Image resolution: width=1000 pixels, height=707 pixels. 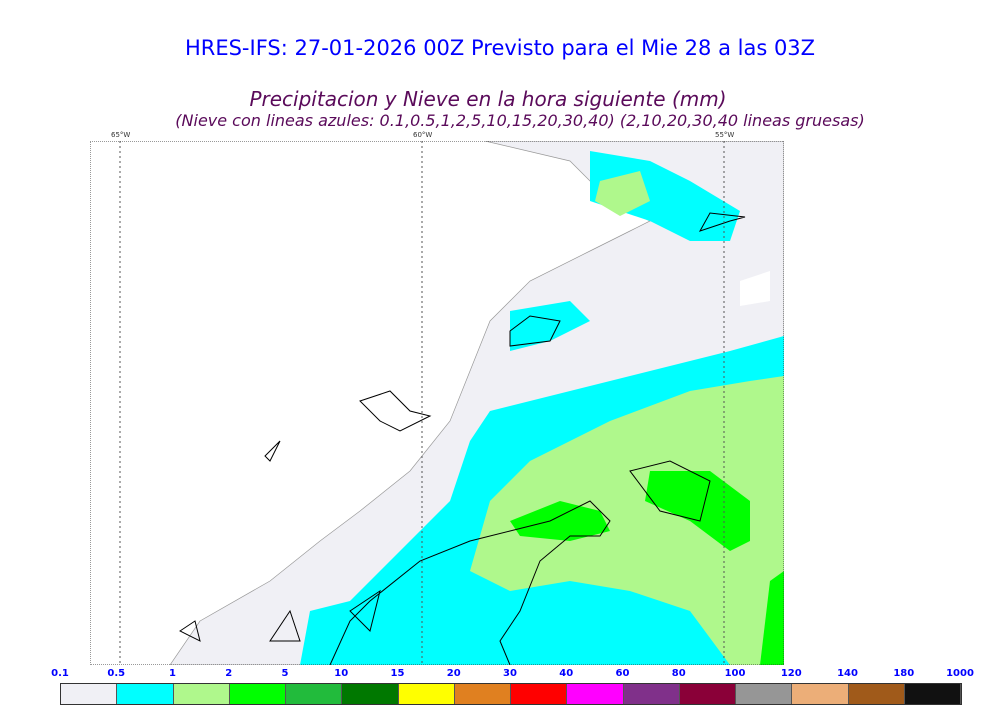 I want to click on legend-label: 2, so click(x=229, y=673).